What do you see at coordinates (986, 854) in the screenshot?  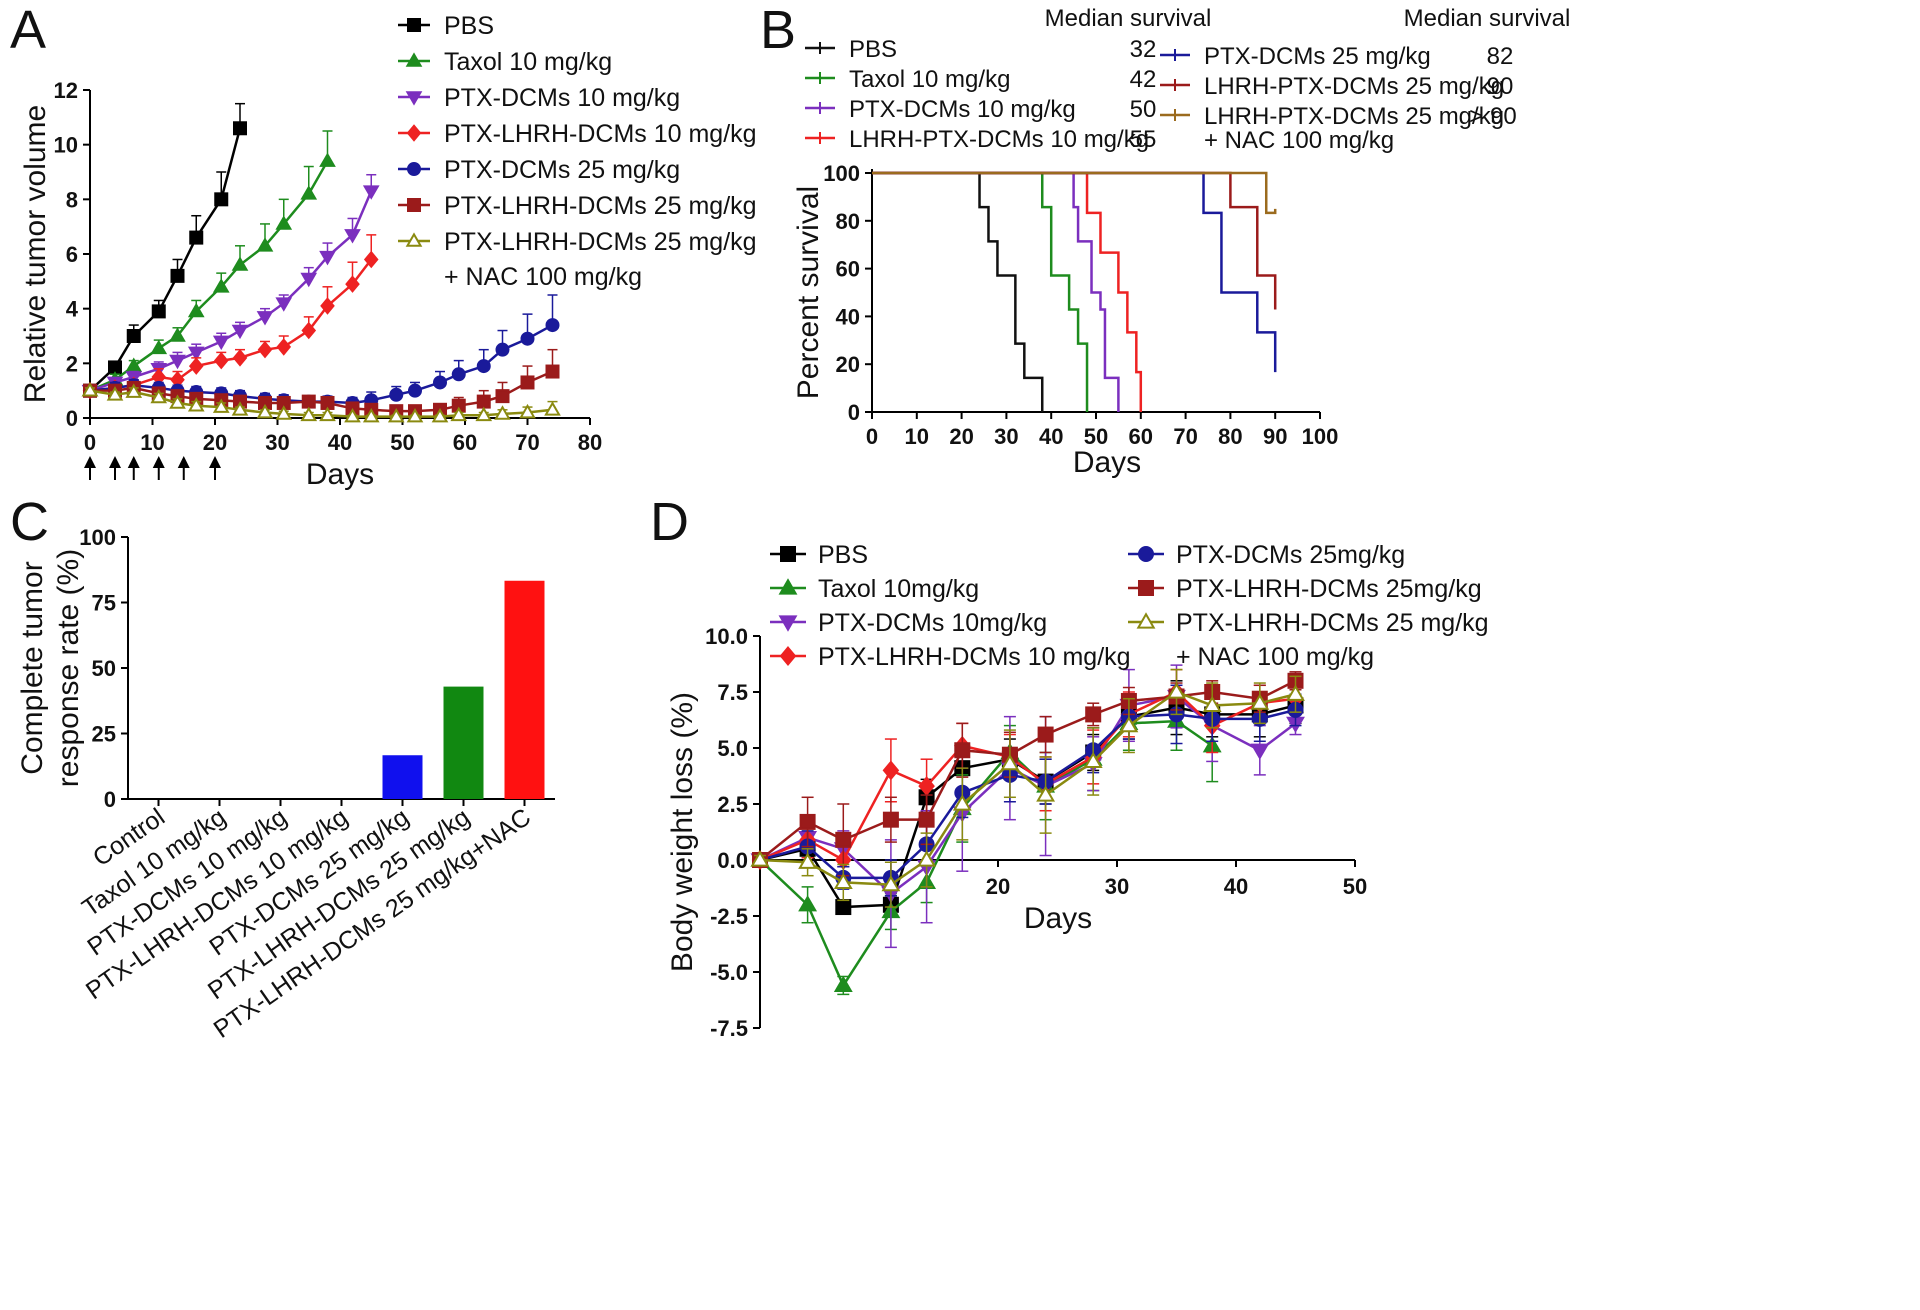 I see `d-series-line` at bounding box center [986, 854].